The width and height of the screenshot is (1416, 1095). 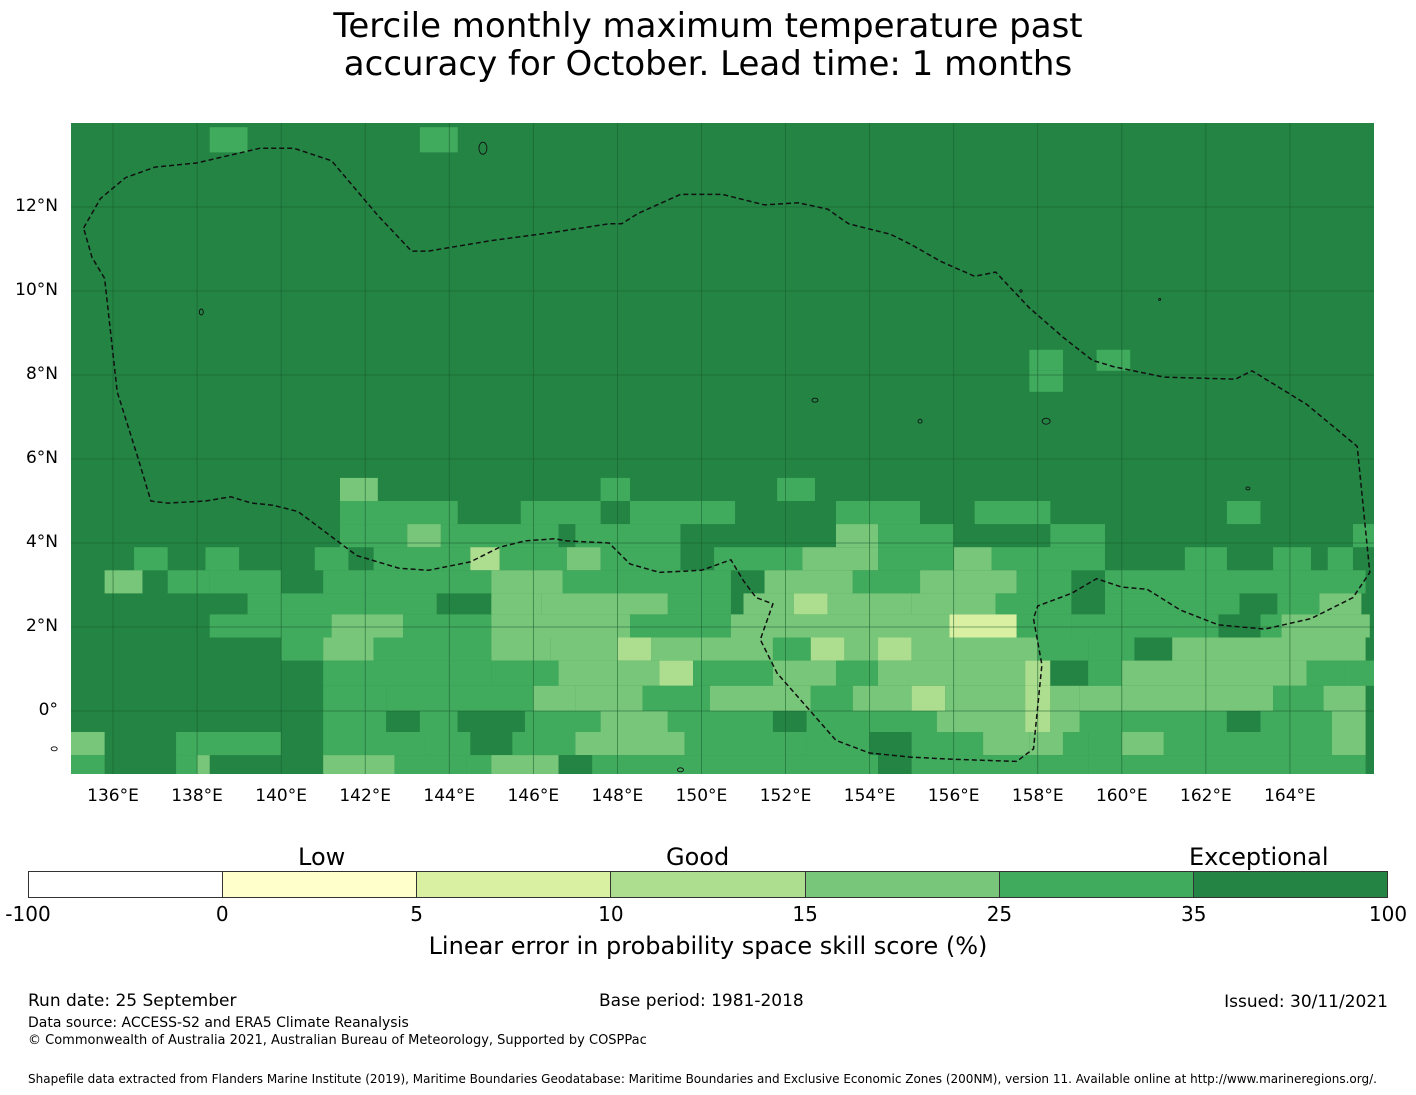 I want to click on issued-date: Issued: 30/11/2021, so click(x=1306, y=1002).